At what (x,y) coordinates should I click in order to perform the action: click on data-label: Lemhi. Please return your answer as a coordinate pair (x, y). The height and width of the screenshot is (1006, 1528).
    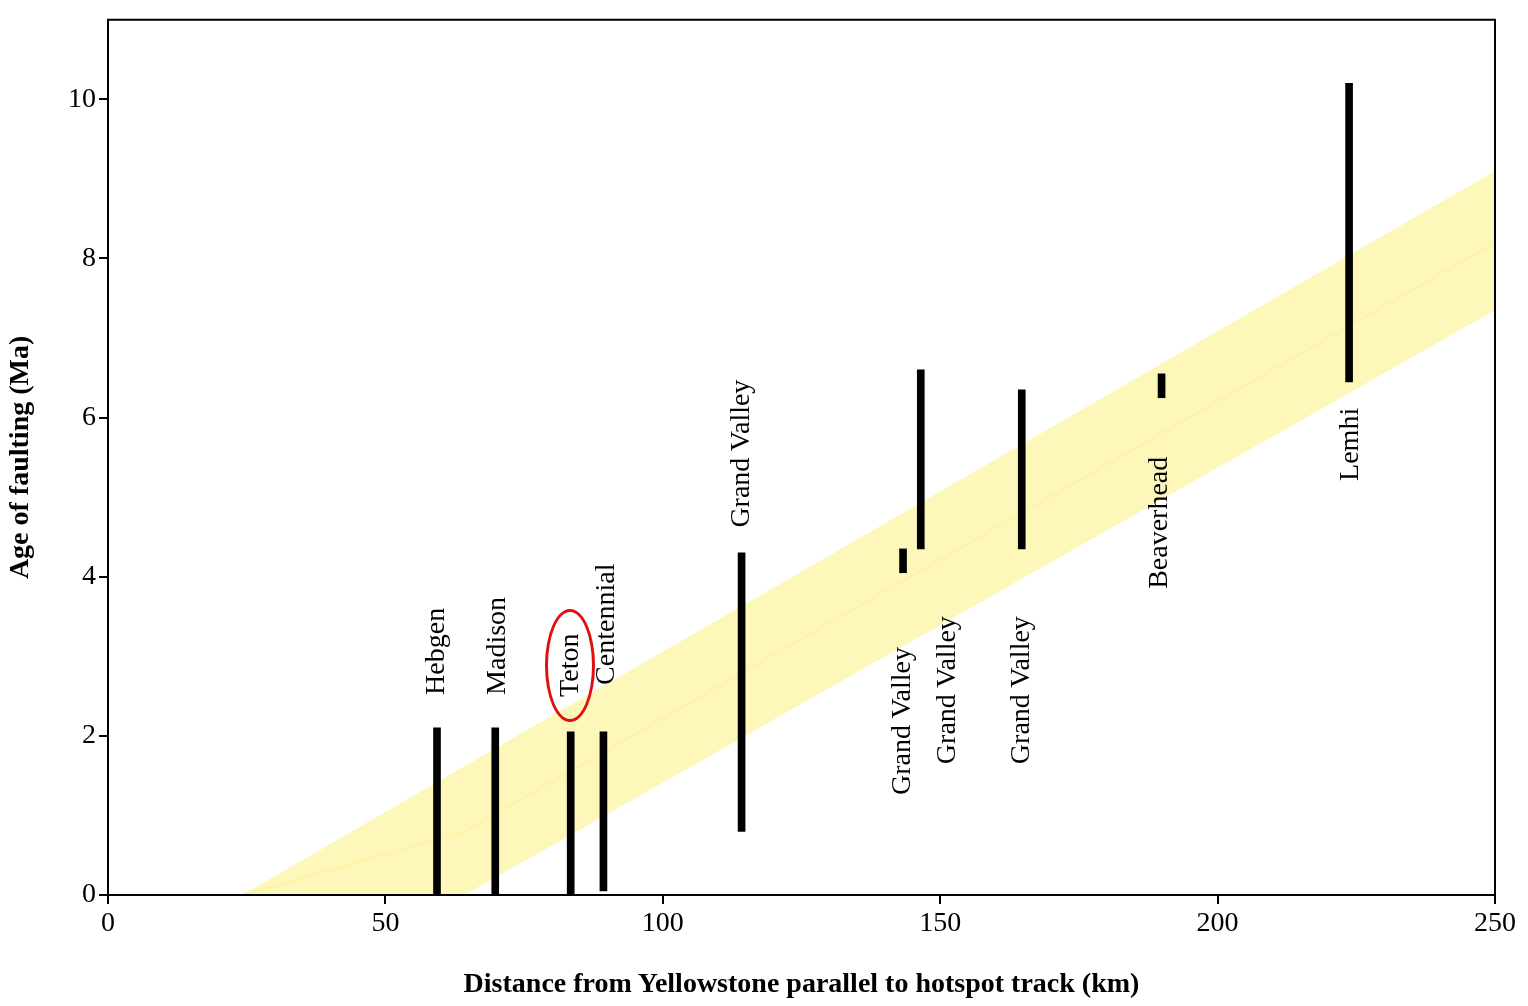
    Looking at the image, I should click on (1349, 444).